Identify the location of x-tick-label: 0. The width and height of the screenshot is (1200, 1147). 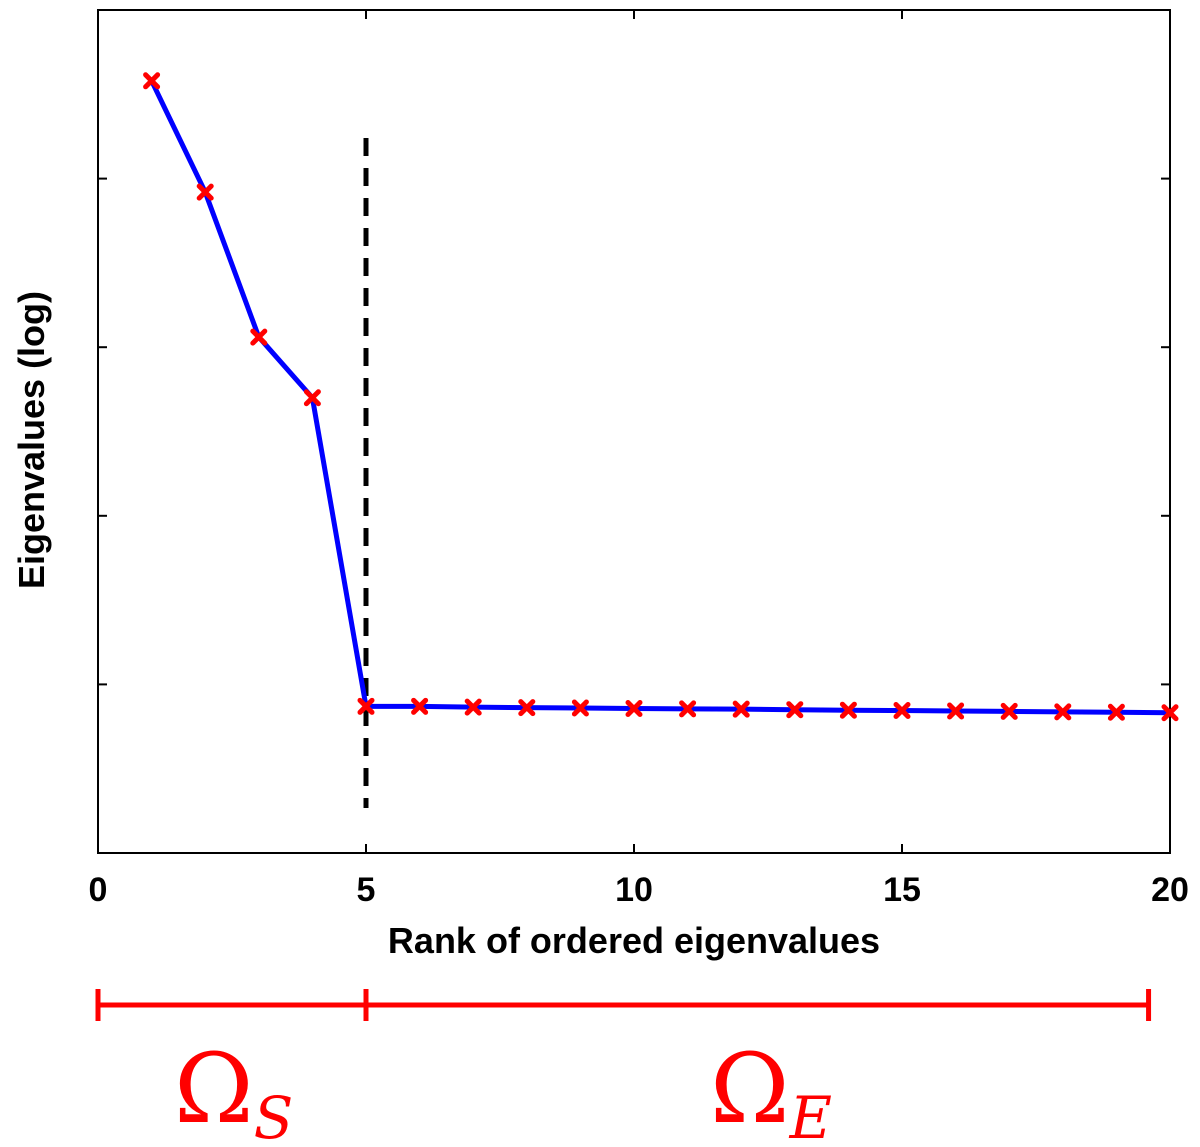
(98, 890).